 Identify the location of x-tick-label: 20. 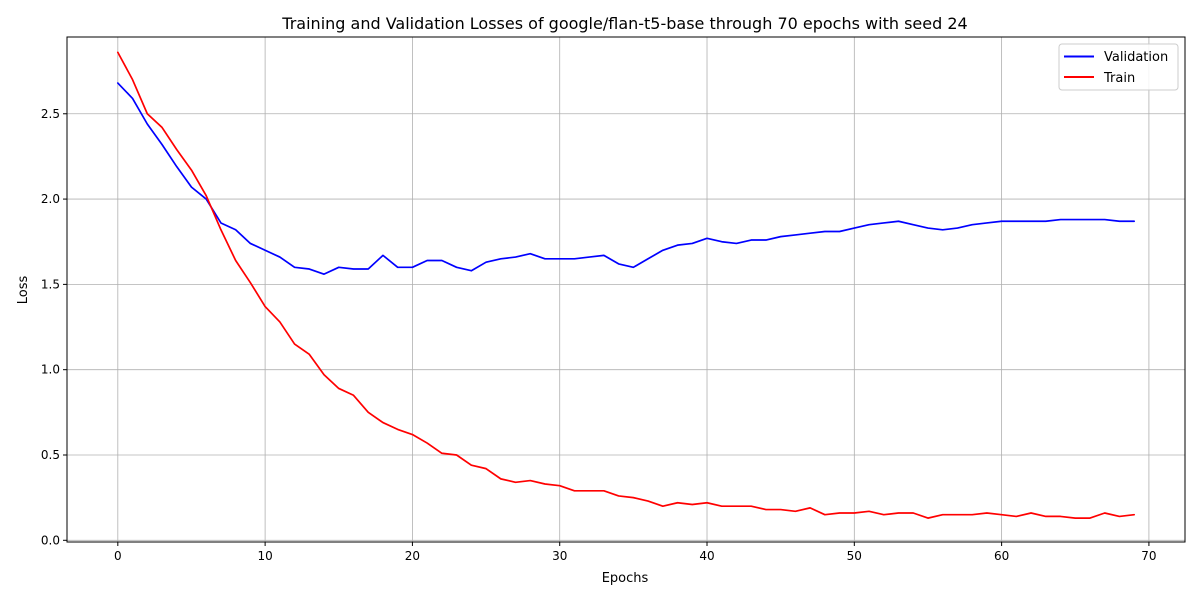
(412, 556).